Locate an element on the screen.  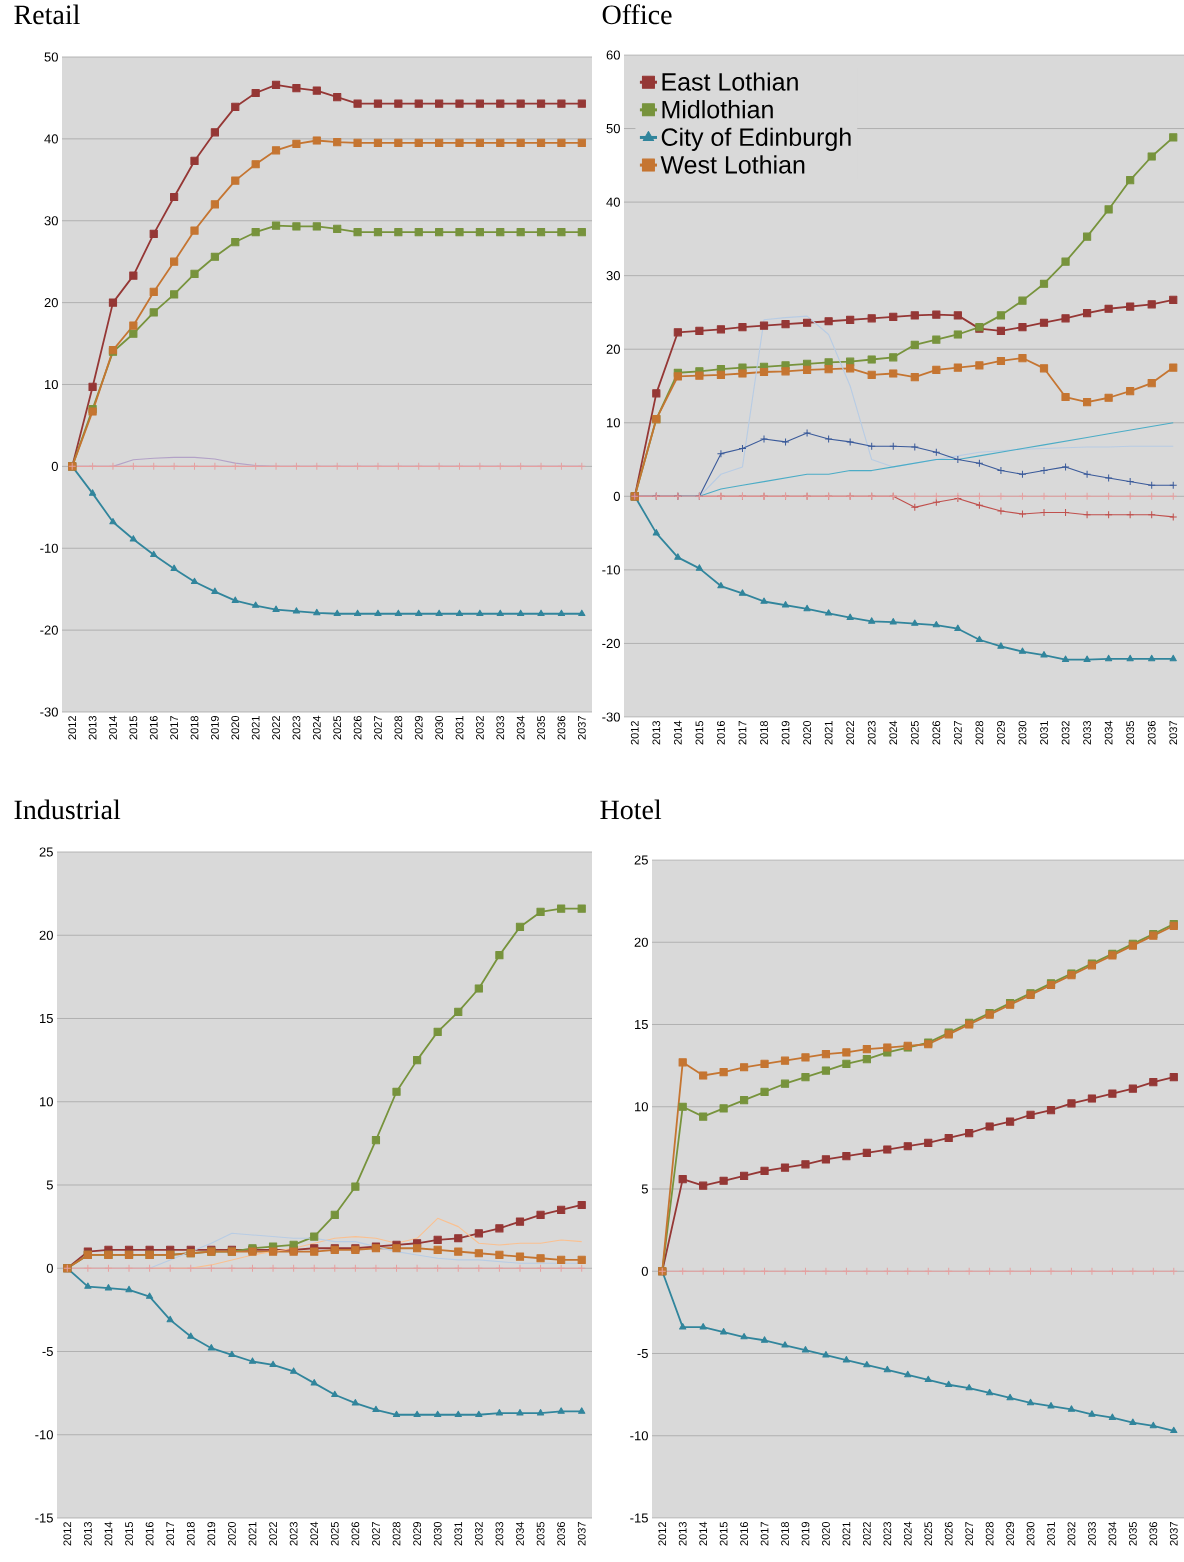
chart-title: Retail is located at coordinates (47, 14).